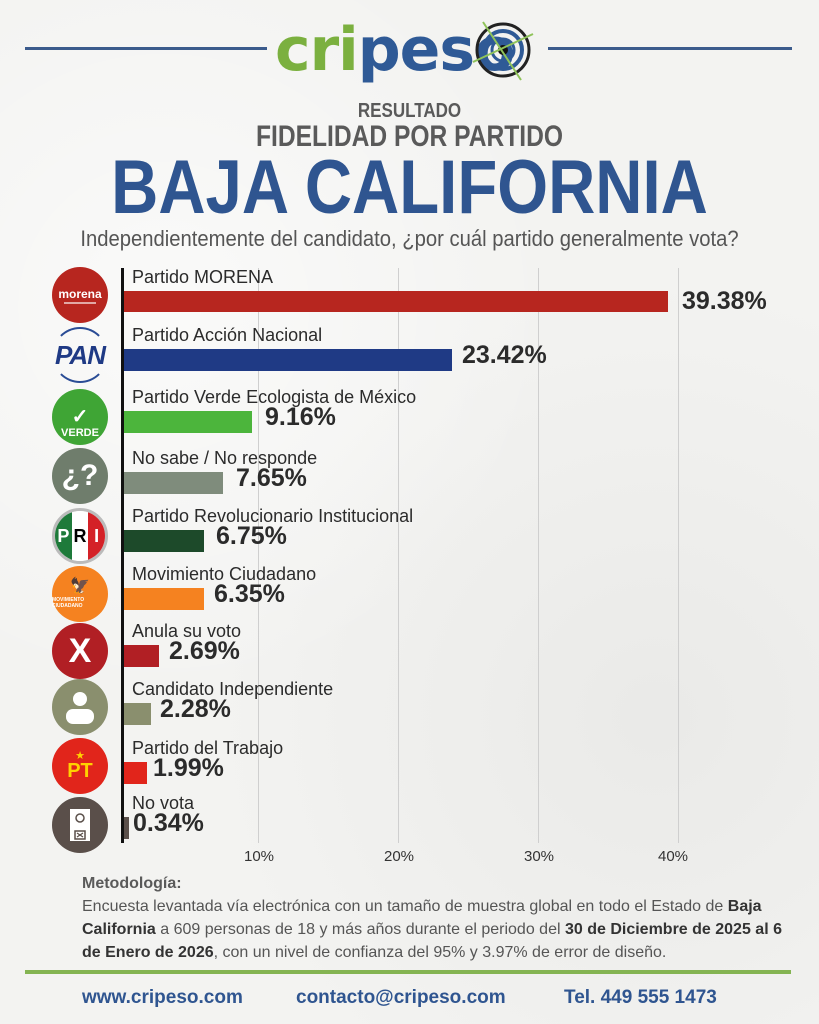 The image size is (819, 1024). Describe the element at coordinates (80, 295) in the screenshot. I see `morena-logo-icon: morena` at that location.